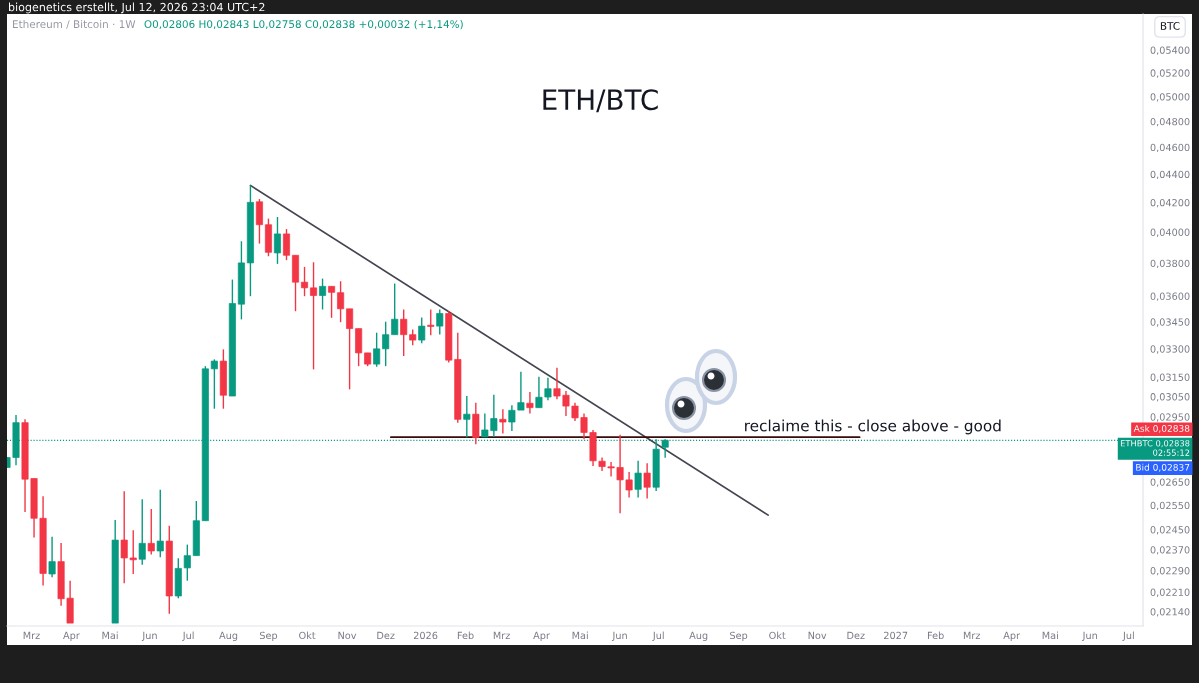  Describe the element at coordinates (303, 24) in the screenshot. I see `annotation: O0,02806 H0,02843 L0,02758 C0,02838 +0,00032 (+1,14%)` at that location.